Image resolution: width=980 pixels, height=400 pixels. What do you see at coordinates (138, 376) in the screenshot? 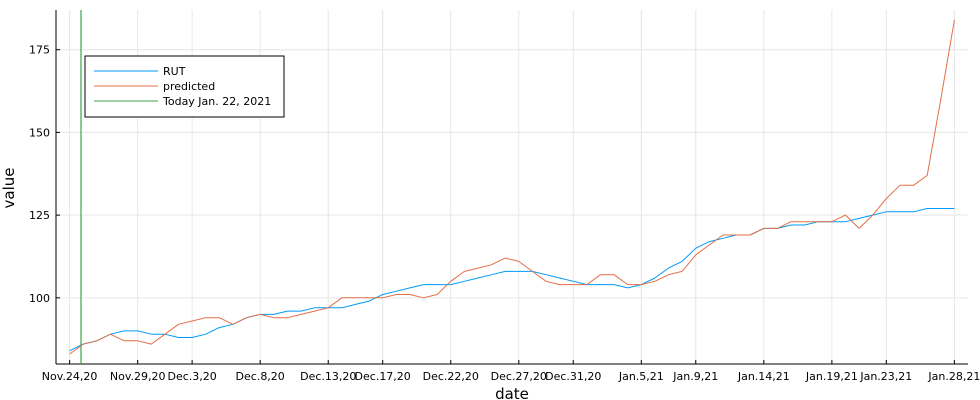
I see `x-tick-label: Nov.29,20` at bounding box center [138, 376].